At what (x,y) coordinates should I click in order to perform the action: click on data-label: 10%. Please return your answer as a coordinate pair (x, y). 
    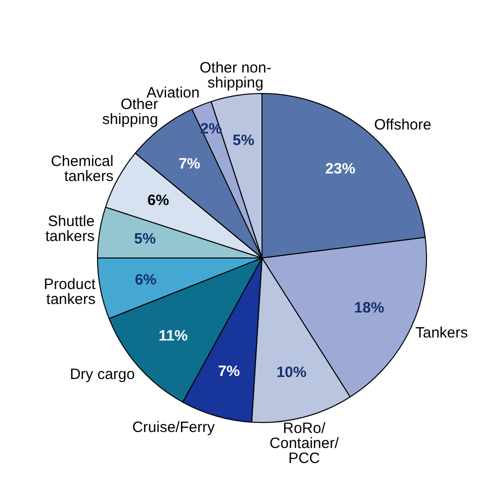
    Looking at the image, I should click on (291, 372).